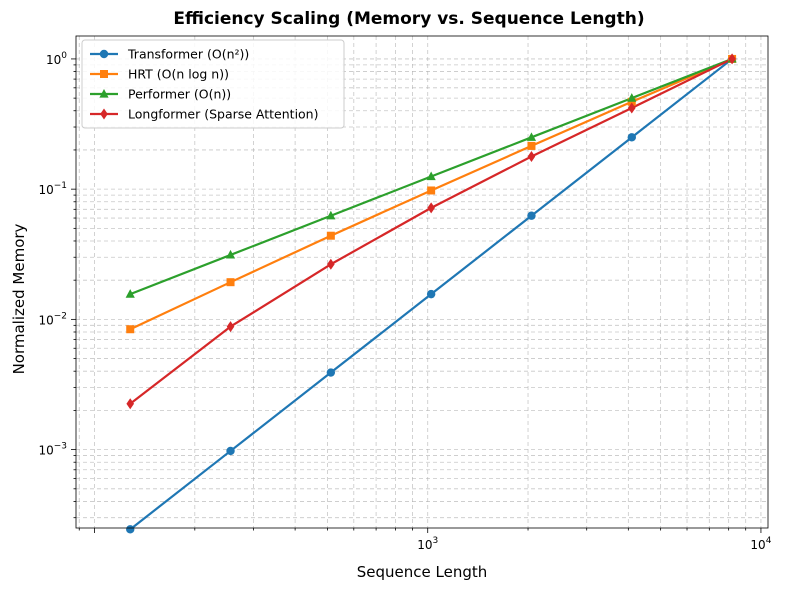 The width and height of the screenshot is (789, 590). Describe the element at coordinates (422, 572) in the screenshot. I see `x-axis-label: Sequence Length` at that location.